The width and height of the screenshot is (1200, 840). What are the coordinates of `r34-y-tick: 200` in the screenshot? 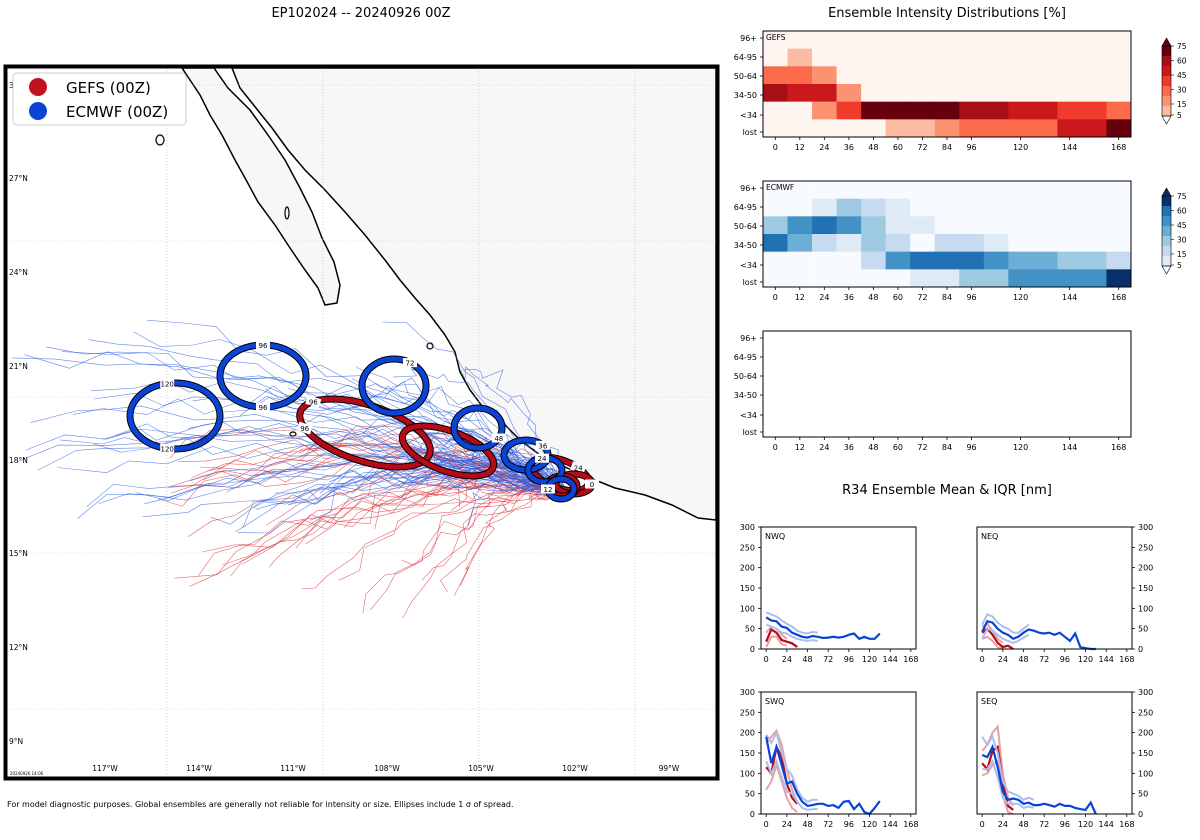 It's located at (1145, 568).